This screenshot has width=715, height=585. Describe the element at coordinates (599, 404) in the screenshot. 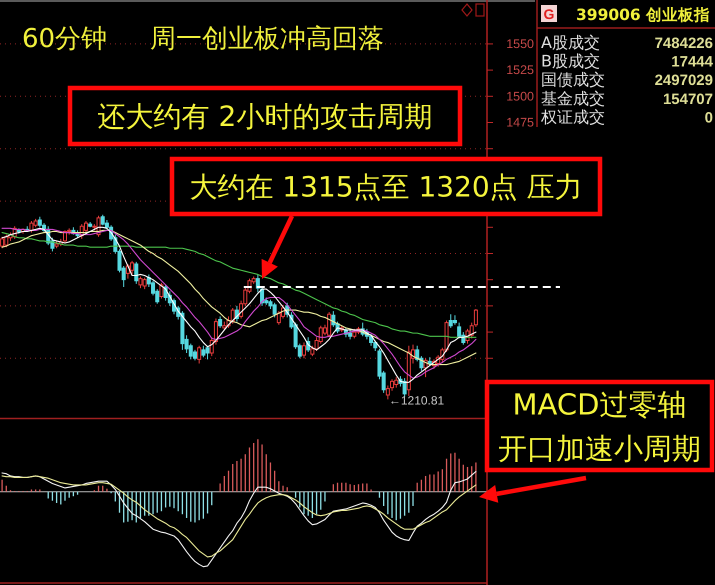

I see `text: MACD过零轴` at that location.